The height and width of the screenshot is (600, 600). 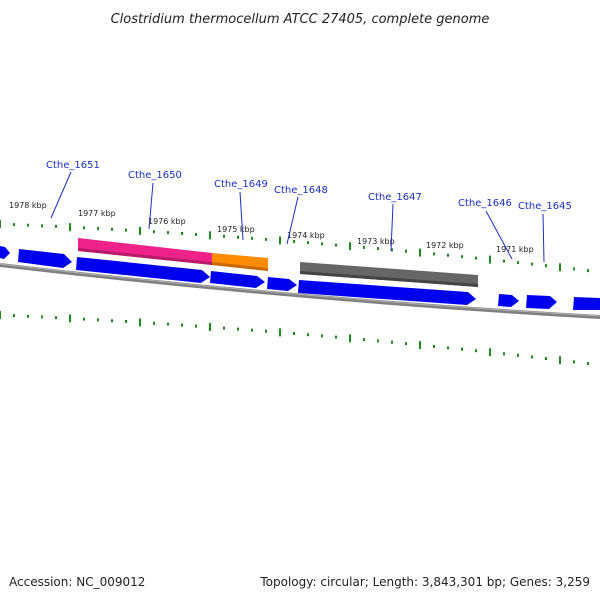 What do you see at coordinates (145, 256) in the screenshot?
I see `highlight-cthe-1650-shade` at bounding box center [145, 256].